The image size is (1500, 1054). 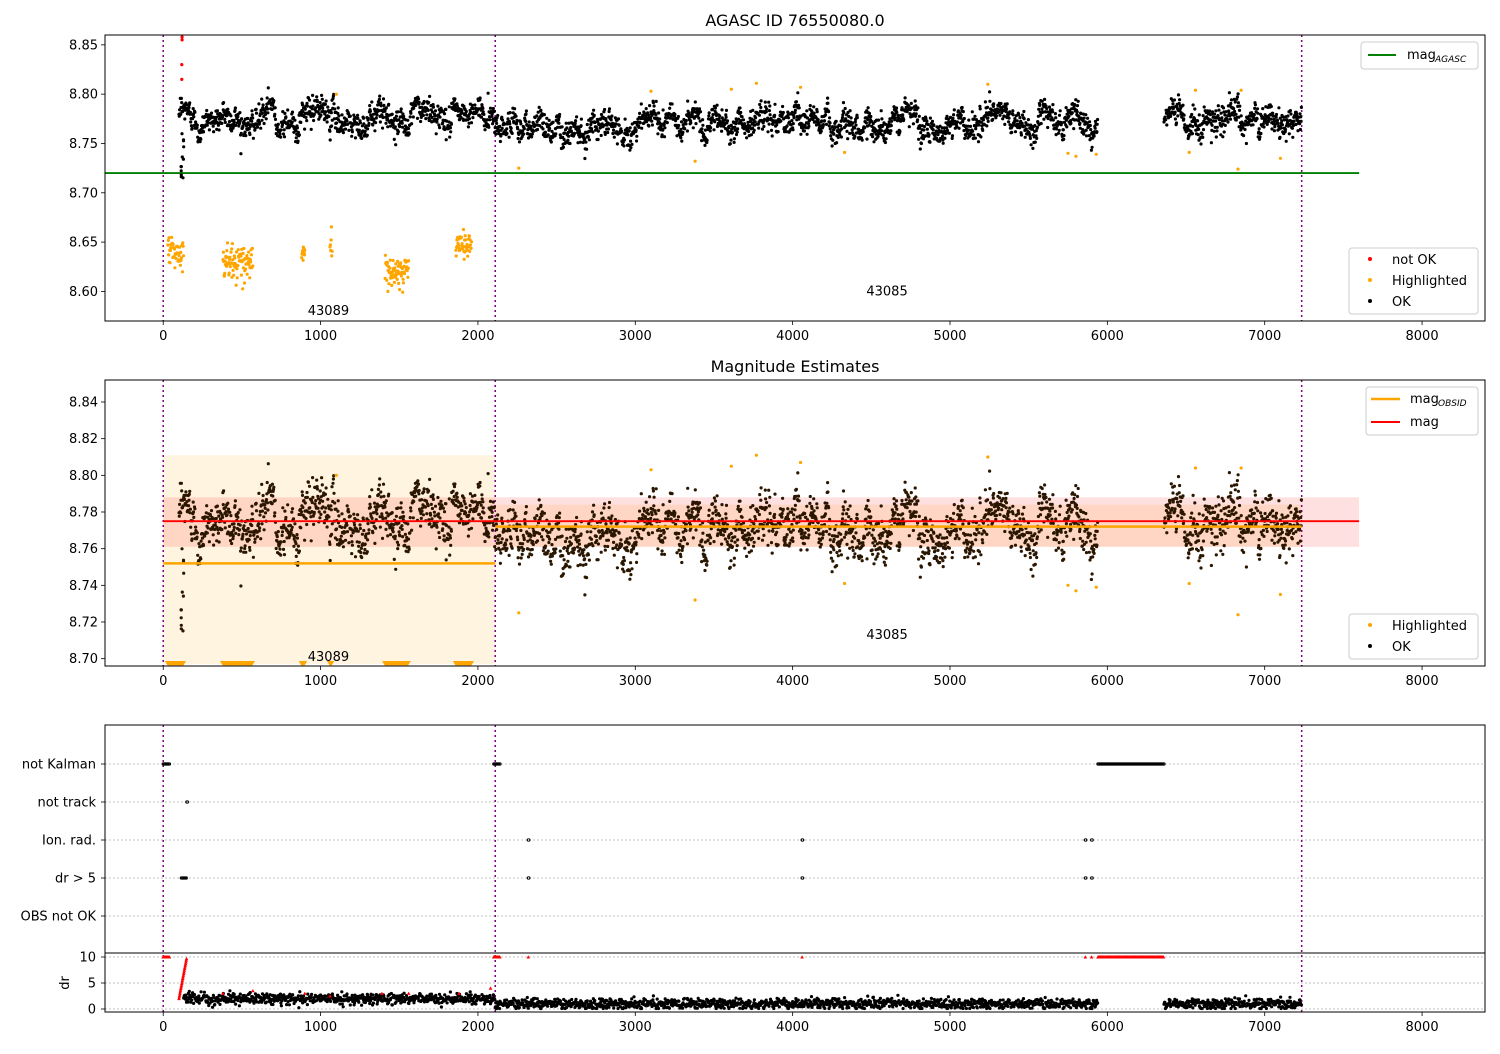 What do you see at coordinates (182, 36) in the screenshot?
I see `not-ok-point` at bounding box center [182, 36].